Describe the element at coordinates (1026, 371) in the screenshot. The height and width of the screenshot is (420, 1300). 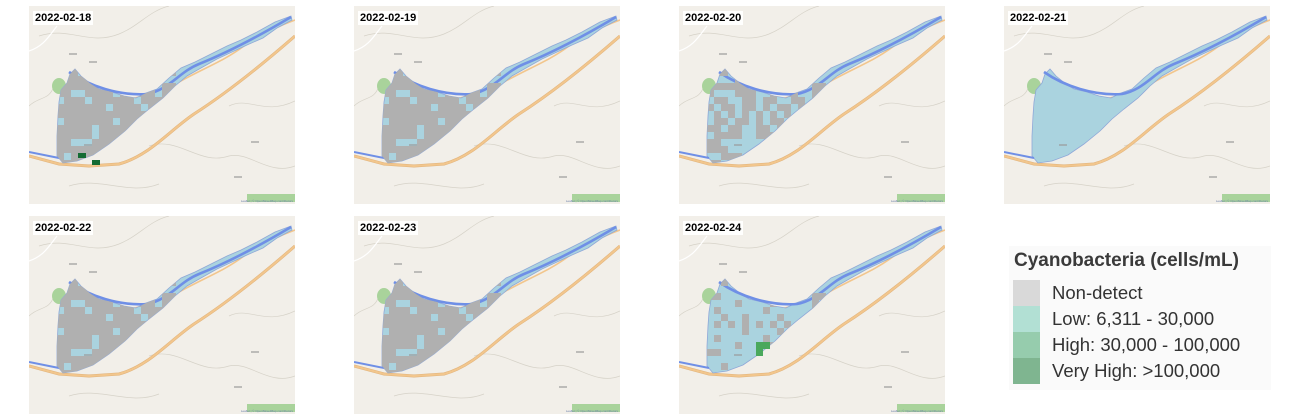
I see `legend-swatch` at that location.